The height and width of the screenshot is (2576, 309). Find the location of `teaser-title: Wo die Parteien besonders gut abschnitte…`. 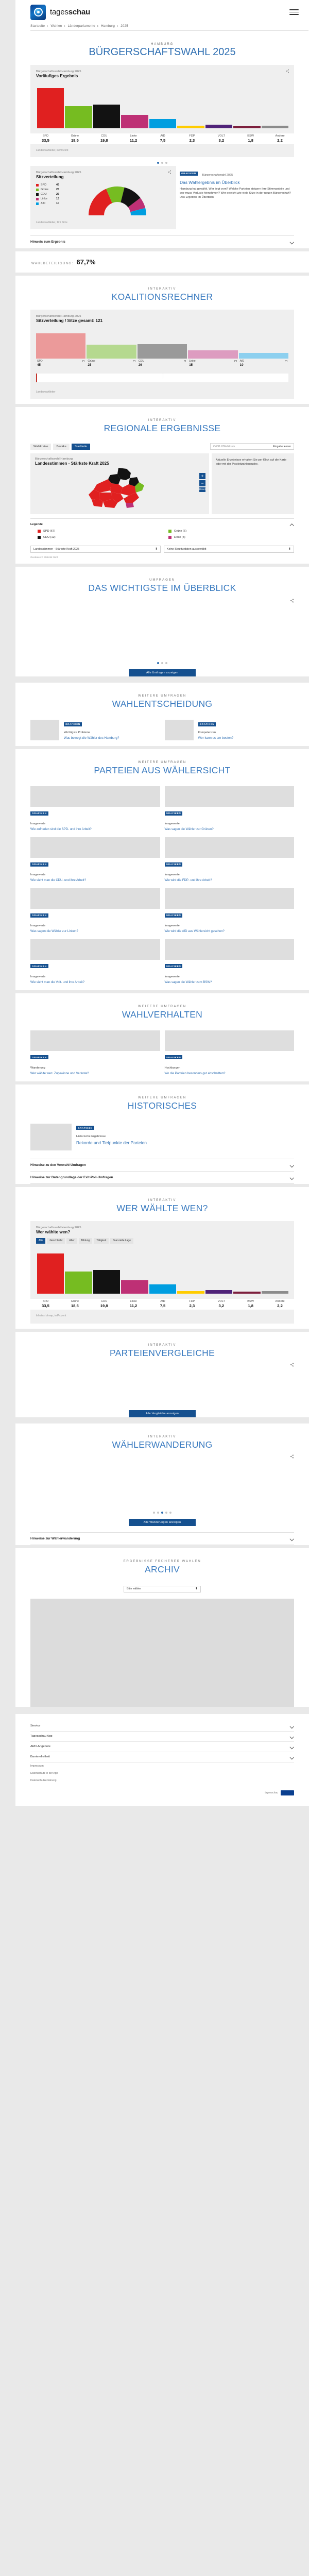

teaser-title: Wo die Parteien besonders gut abschnitte… is located at coordinates (195, 1073).